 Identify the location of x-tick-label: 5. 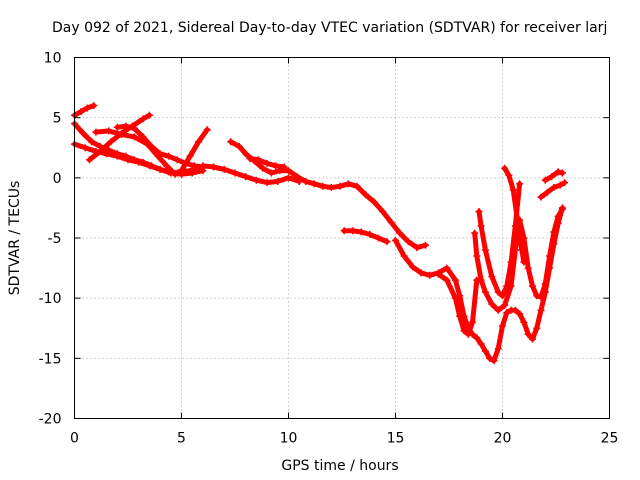
(181, 439).